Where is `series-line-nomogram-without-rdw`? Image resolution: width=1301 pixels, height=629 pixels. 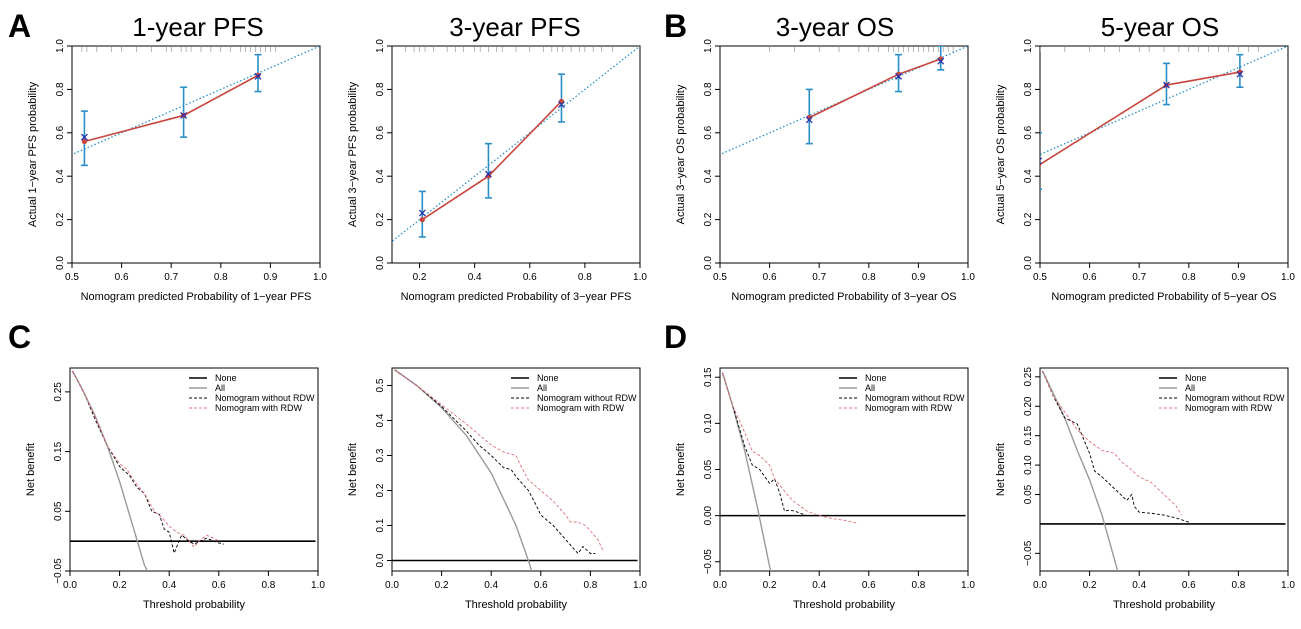
series-line-nomogram-without-rdw is located at coordinates (495, 462).